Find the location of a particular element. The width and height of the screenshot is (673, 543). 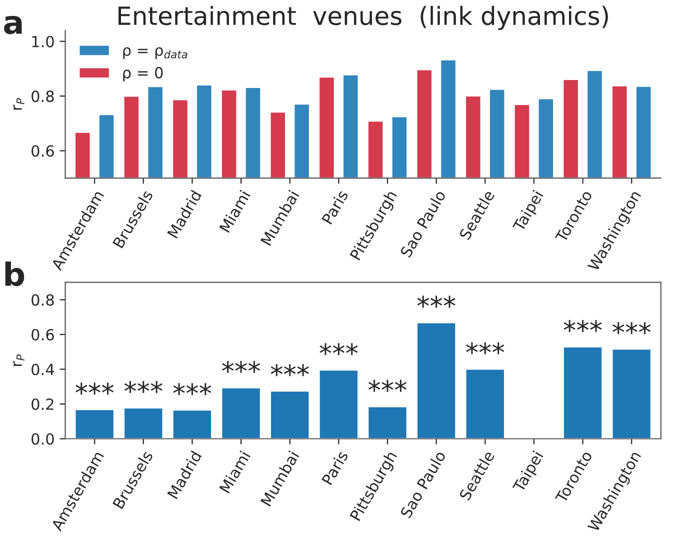

chart-title: Entertainment venues (link dynamics) is located at coordinates (363, 18).